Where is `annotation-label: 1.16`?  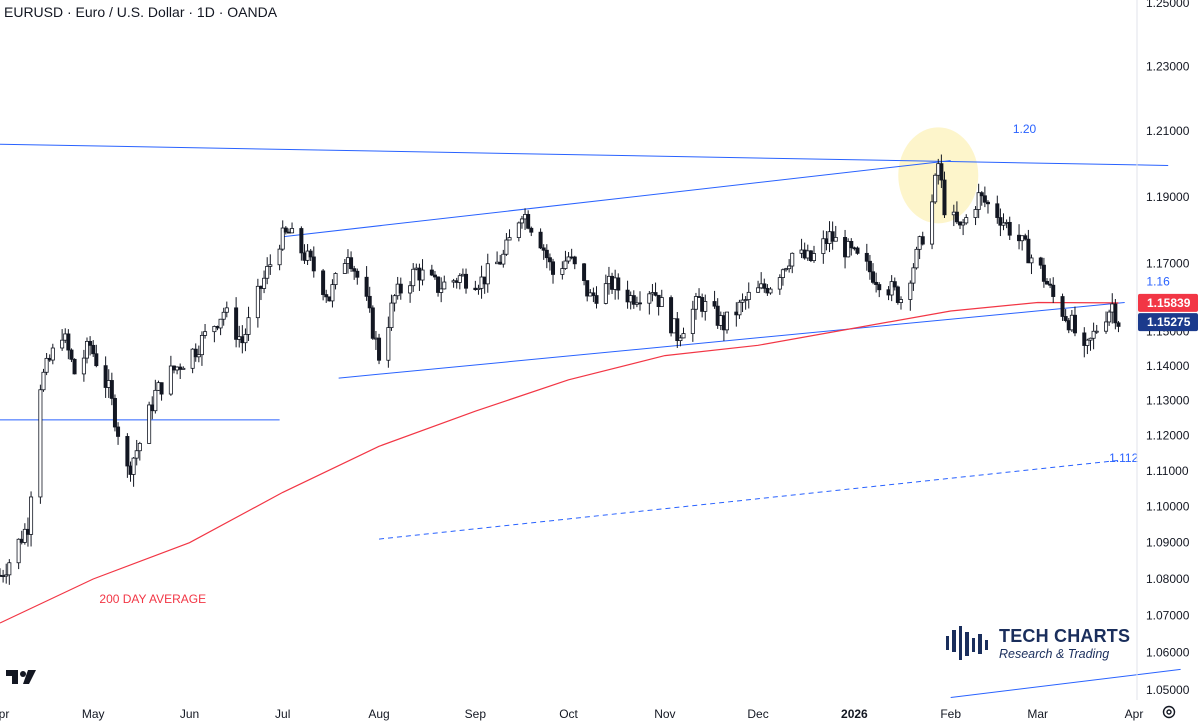
annotation-label: 1.16 is located at coordinates (1158, 282).